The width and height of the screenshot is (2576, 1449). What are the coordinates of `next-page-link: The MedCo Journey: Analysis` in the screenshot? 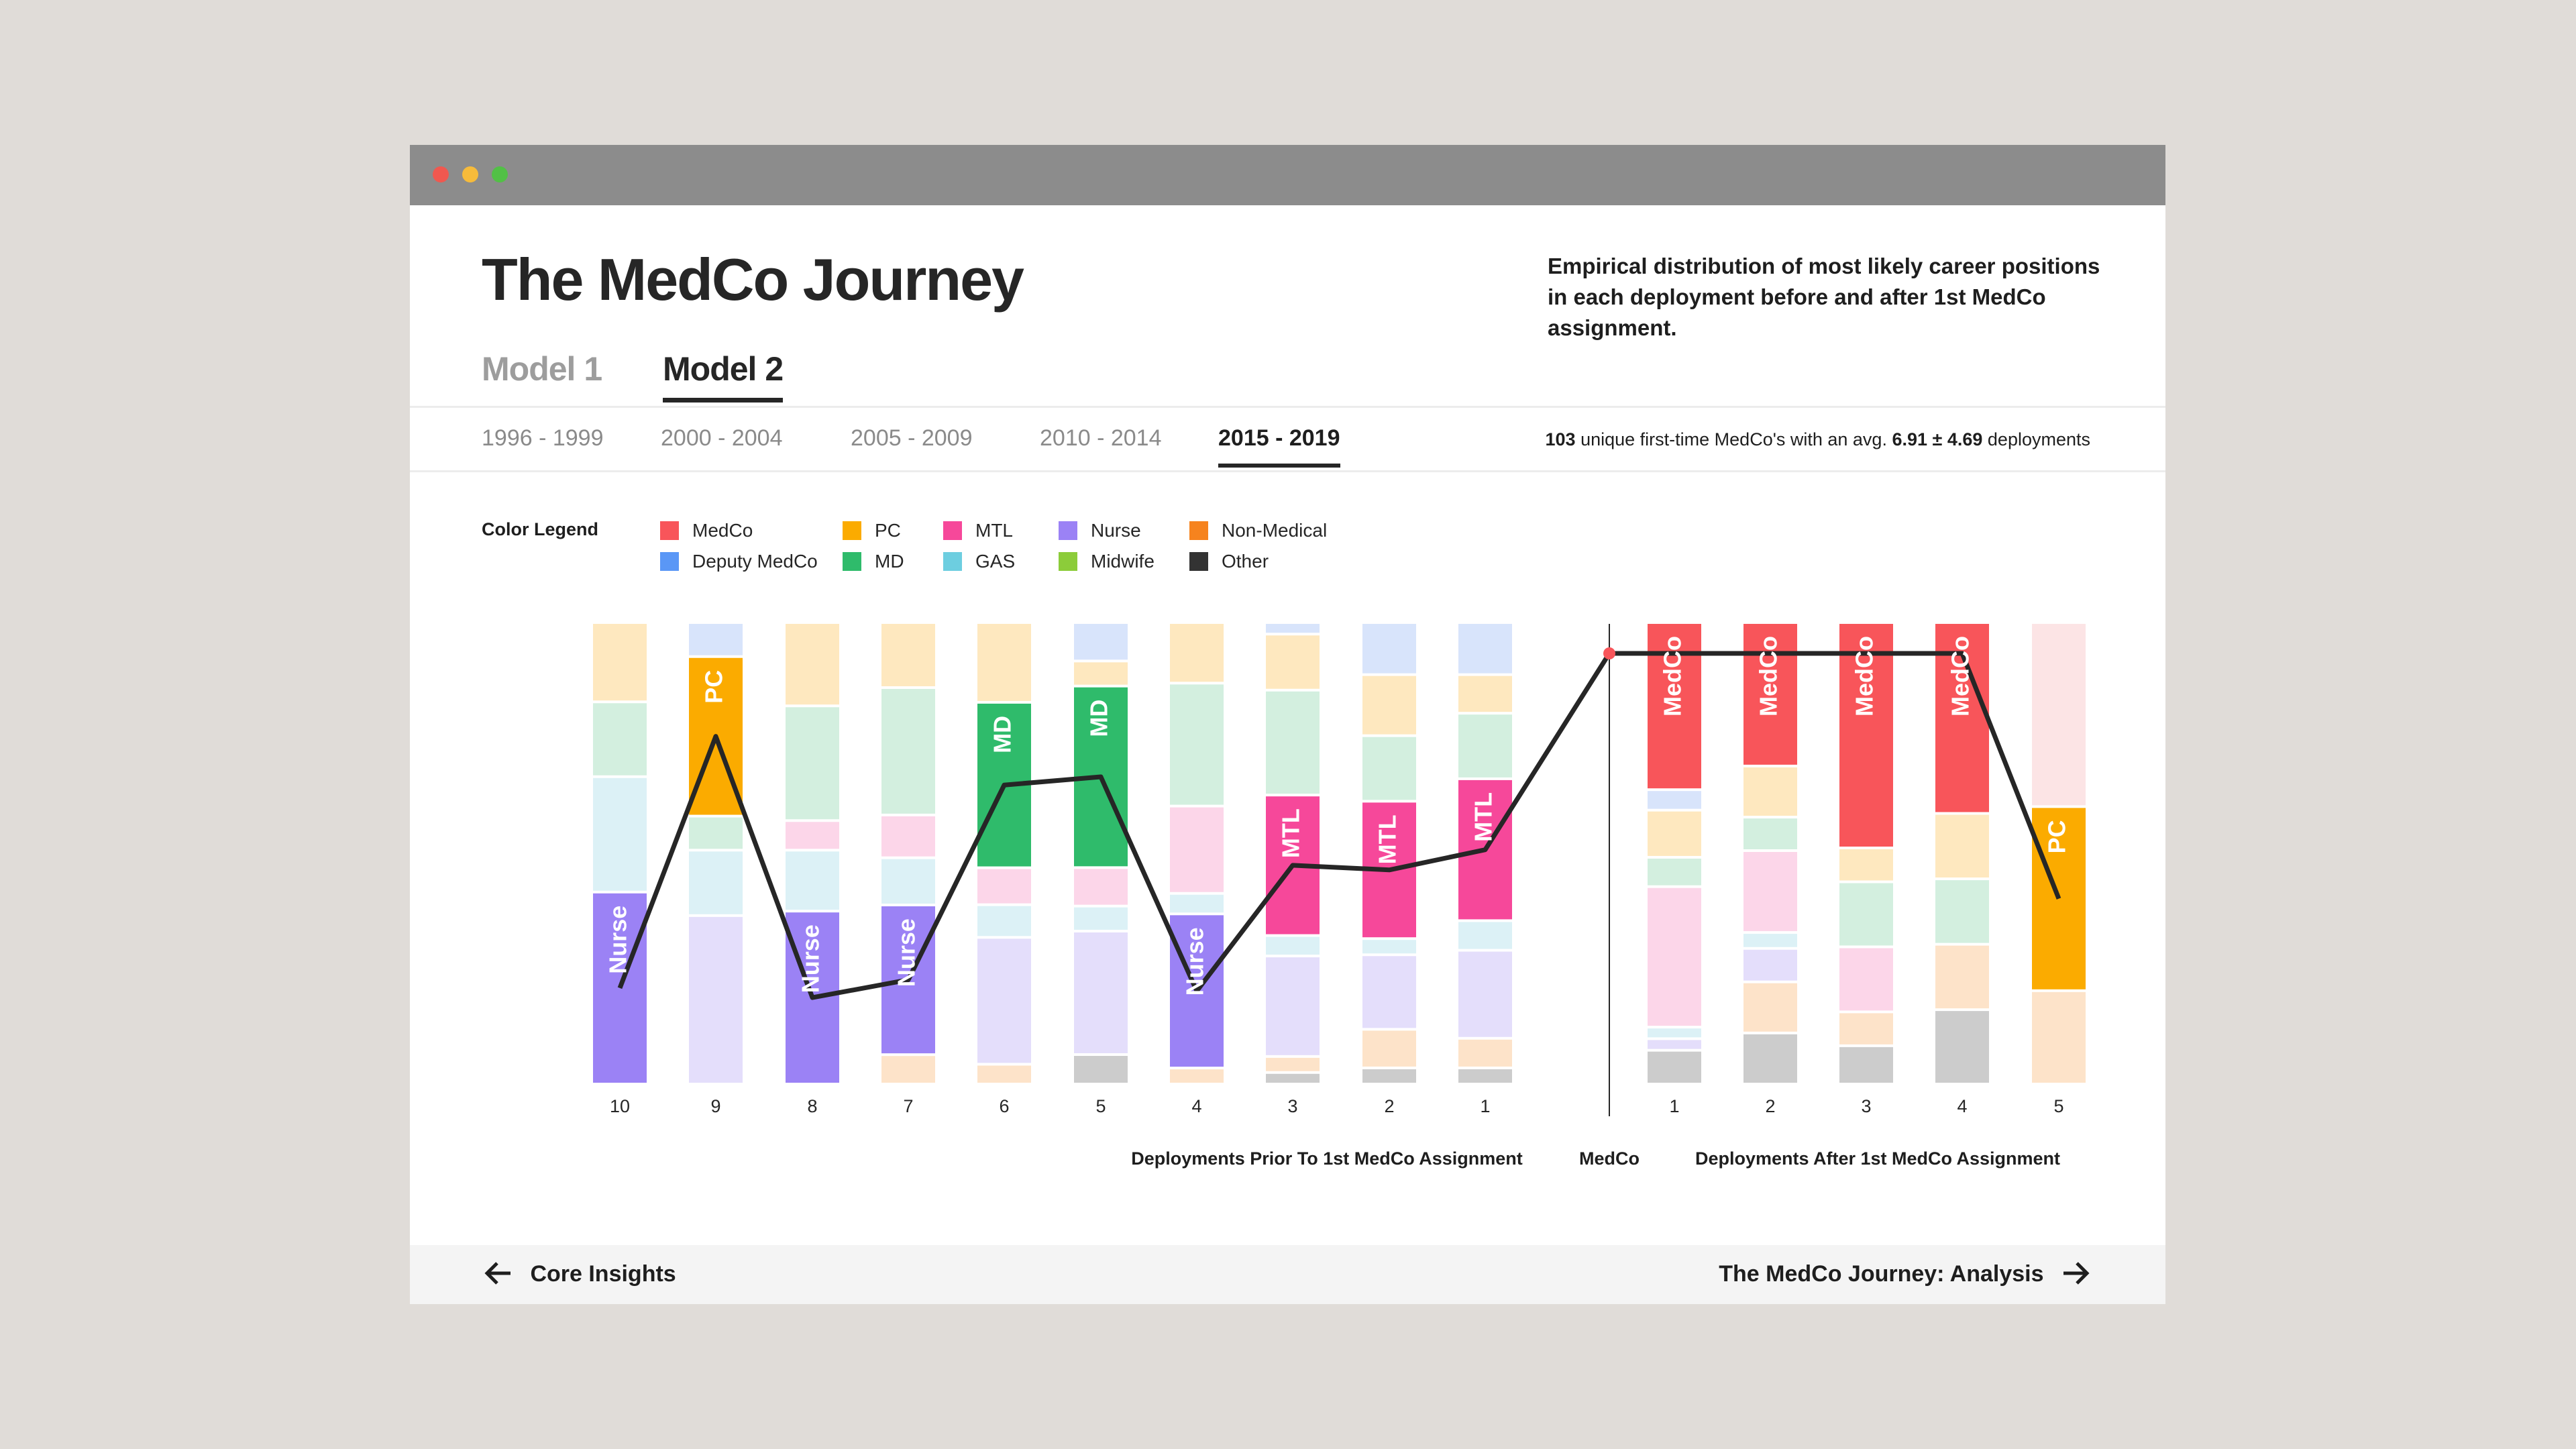 It's located at (1904, 1273).